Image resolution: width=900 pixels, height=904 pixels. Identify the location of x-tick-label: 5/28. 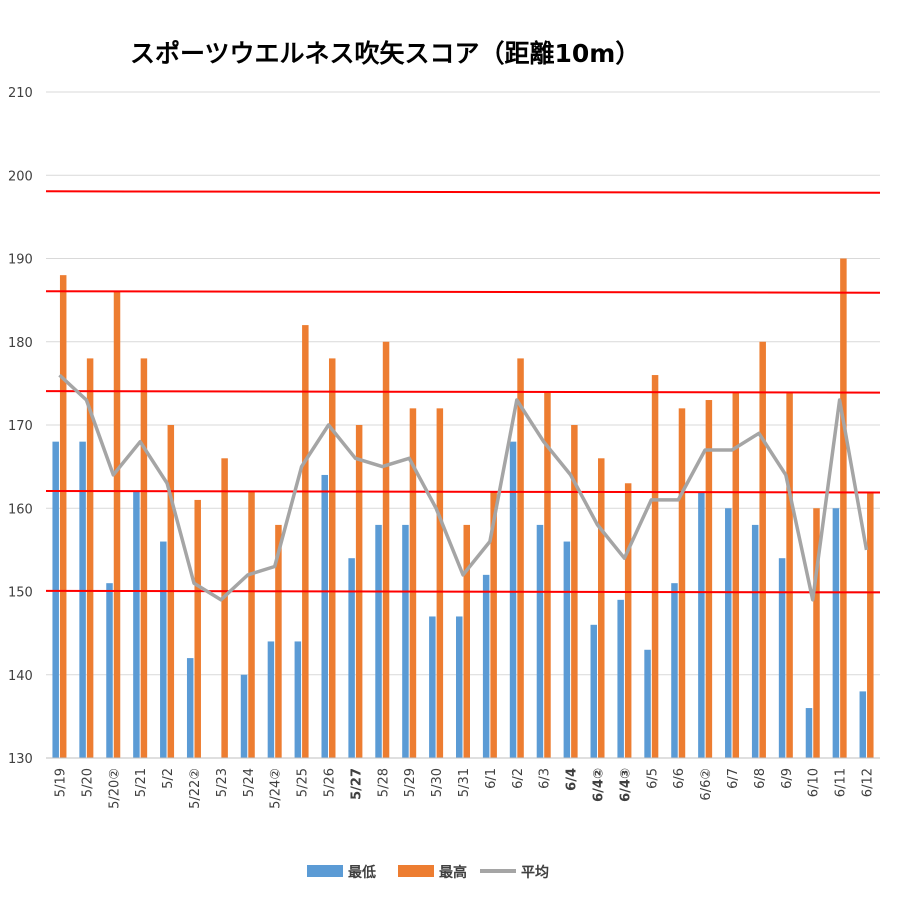
(383, 782).